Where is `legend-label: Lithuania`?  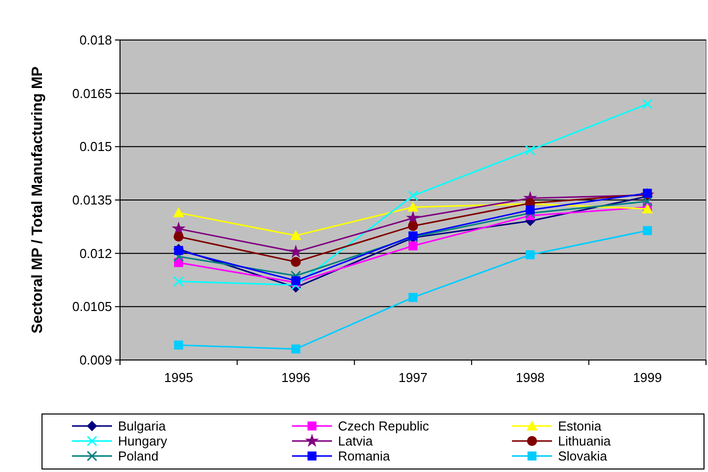 legend-label: Lithuania is located at coordinates (585, 441).